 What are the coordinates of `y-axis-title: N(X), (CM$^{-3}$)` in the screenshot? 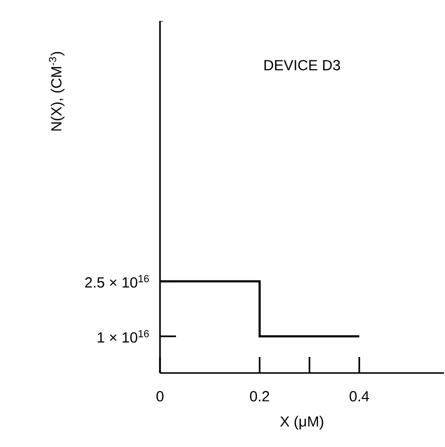 It's located at (57, 91).